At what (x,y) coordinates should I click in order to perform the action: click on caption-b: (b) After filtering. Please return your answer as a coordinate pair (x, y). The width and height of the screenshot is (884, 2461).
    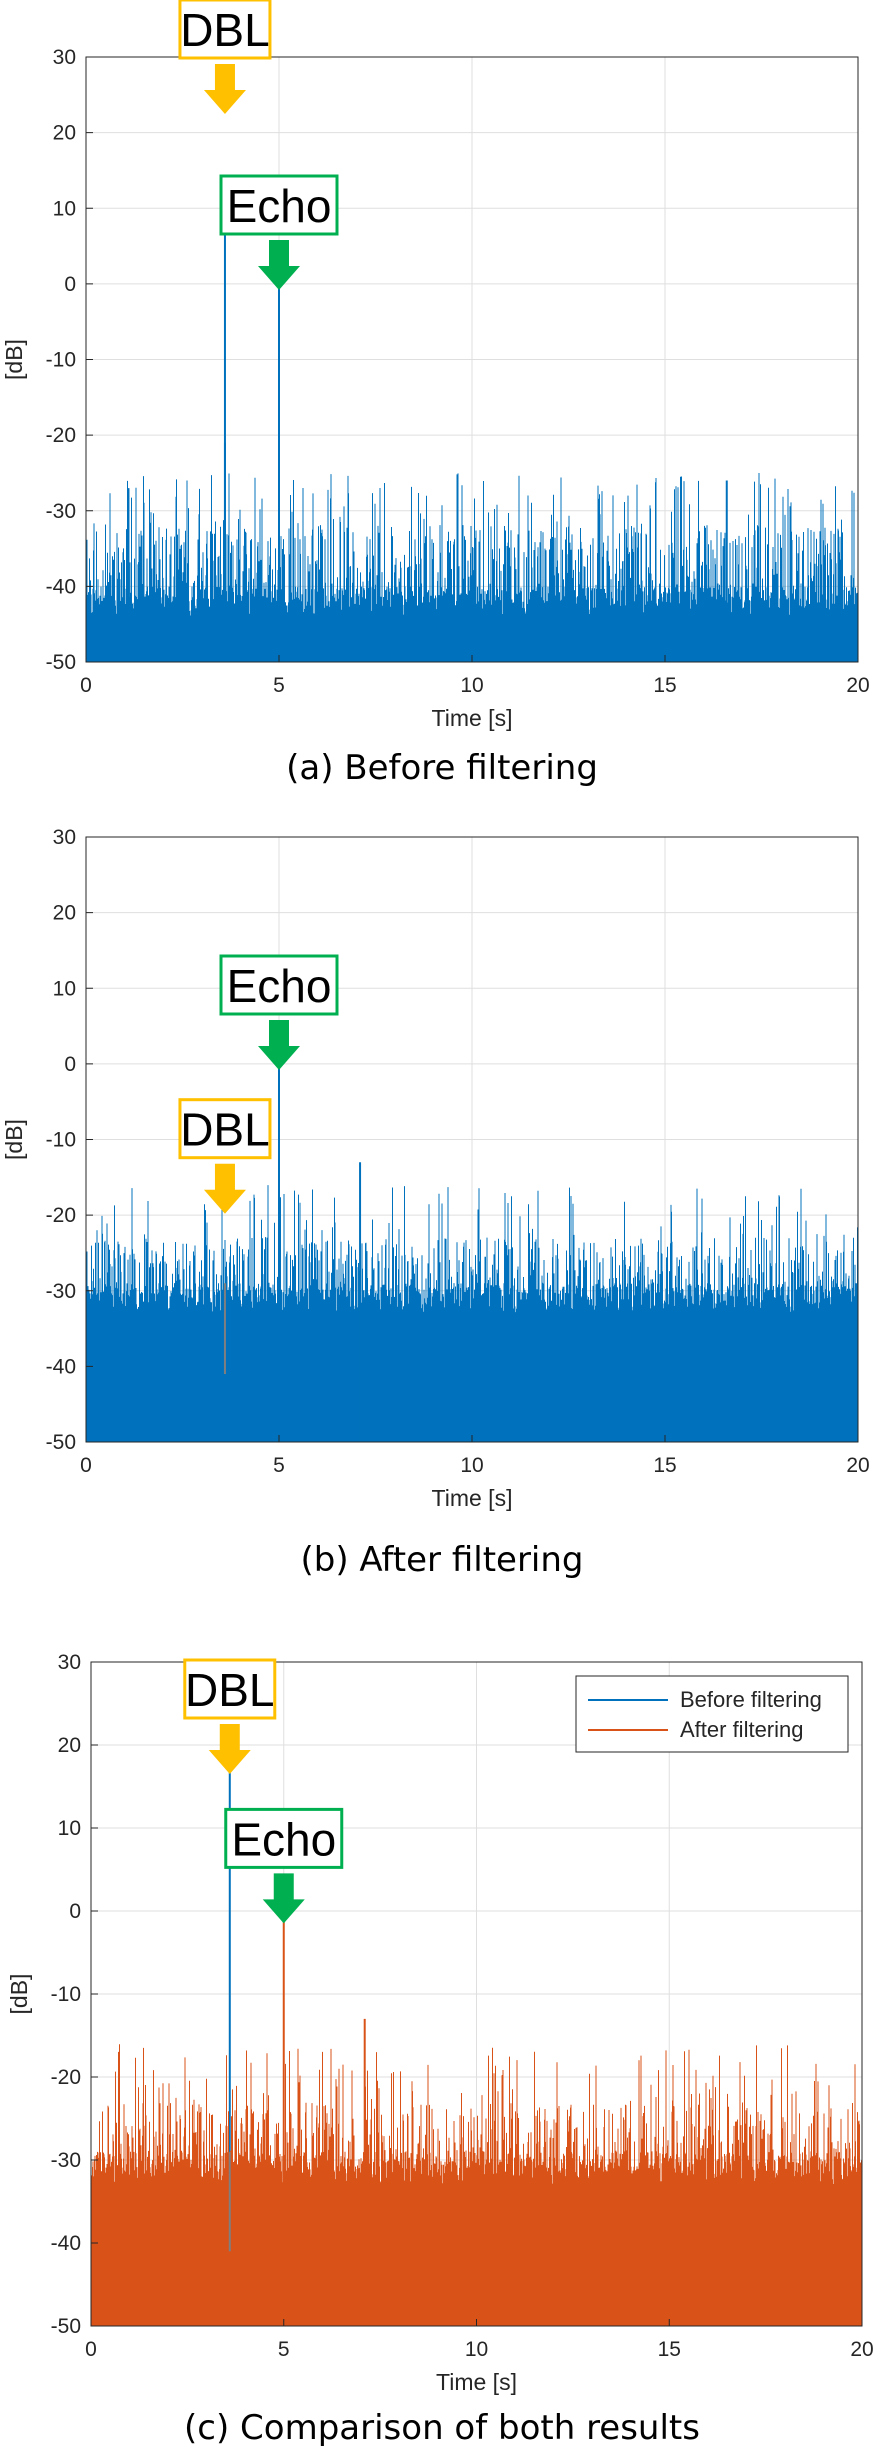
    Looking at the image, I should click on (442, 1560).